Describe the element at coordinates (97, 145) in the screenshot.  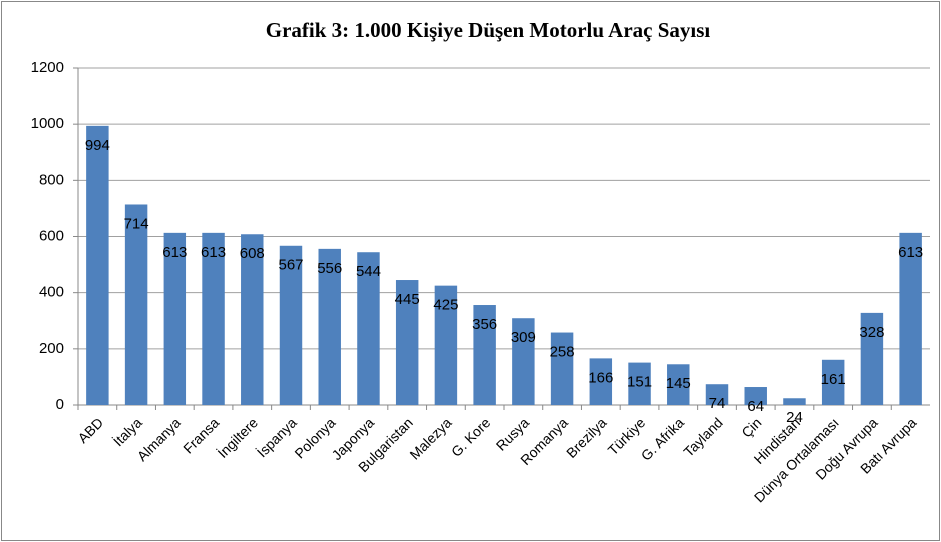
I see `value-label: 994` at that location.